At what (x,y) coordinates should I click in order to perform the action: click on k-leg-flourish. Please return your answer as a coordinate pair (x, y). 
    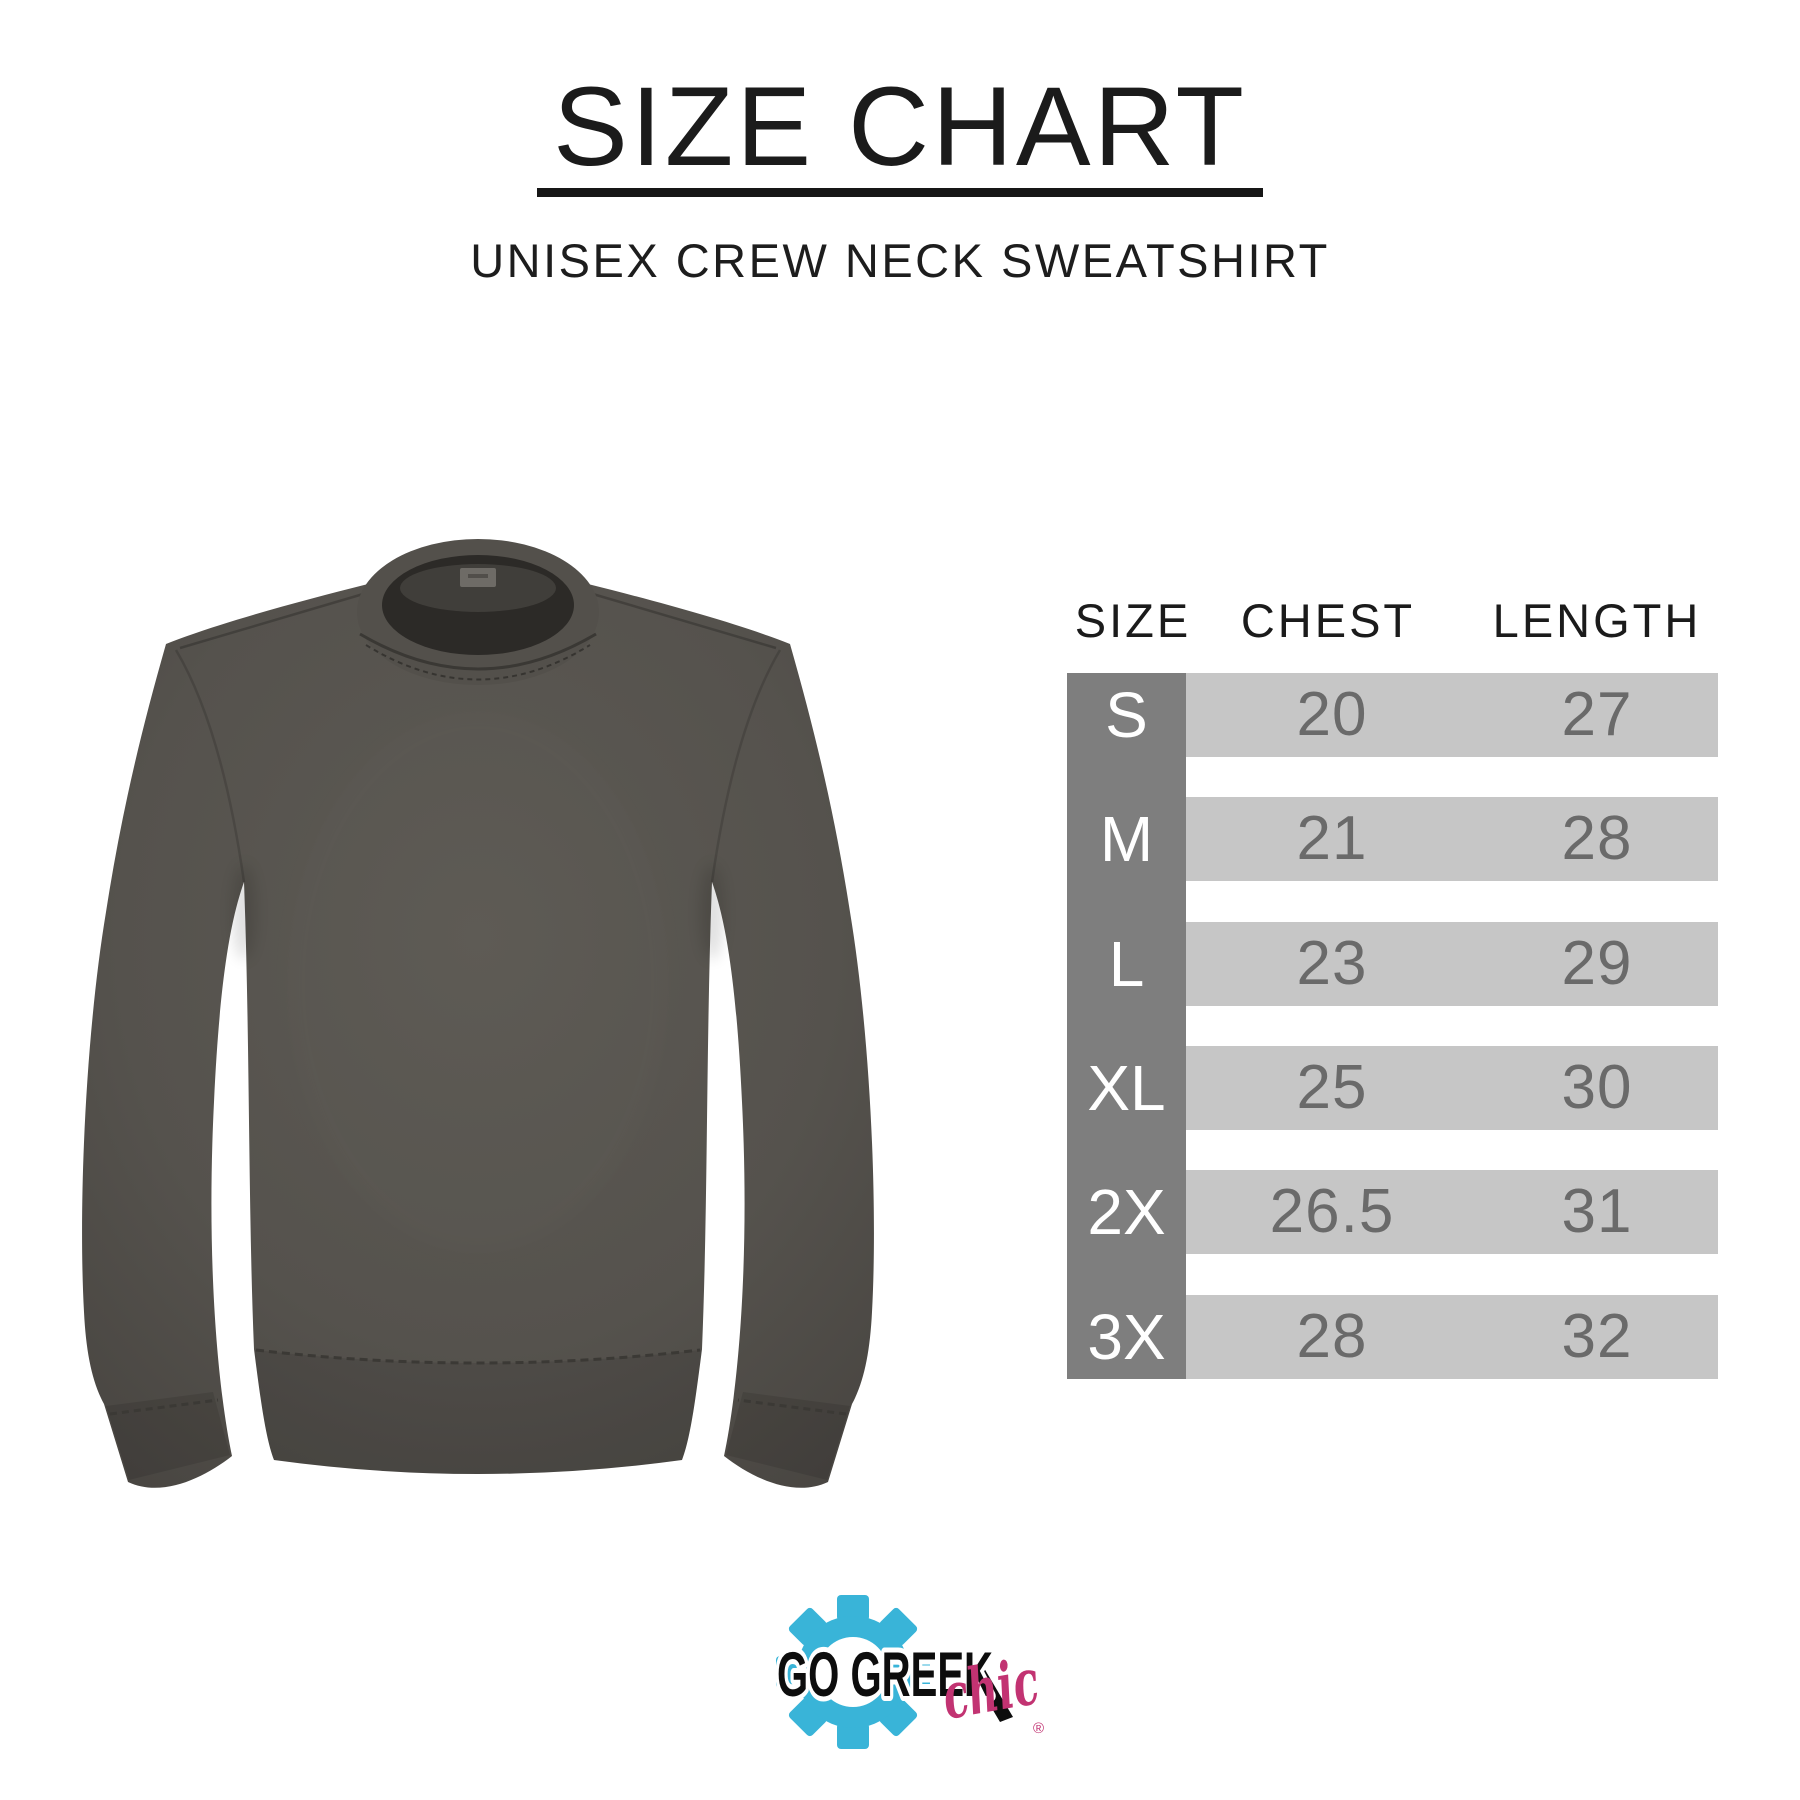
    Looking at the image, I should click on (992, 1695).